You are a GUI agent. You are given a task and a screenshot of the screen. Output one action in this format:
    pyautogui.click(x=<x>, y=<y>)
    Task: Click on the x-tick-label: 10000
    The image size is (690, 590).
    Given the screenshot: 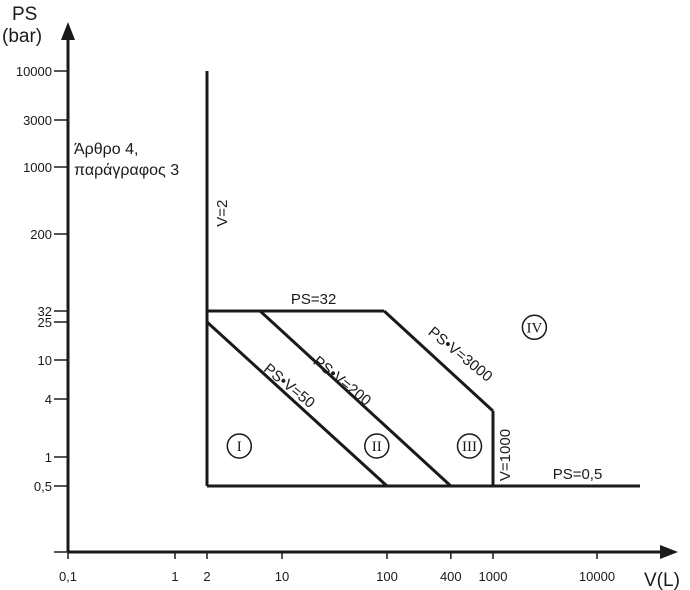 What is the action you would take?
    pyautogui.click(x=597, y=576)
    